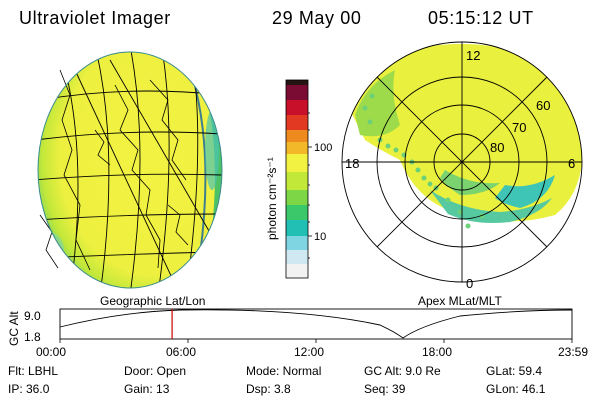 The image size is (600, 400). I want to click on mlat-label-80: 80, so click(497, 147).